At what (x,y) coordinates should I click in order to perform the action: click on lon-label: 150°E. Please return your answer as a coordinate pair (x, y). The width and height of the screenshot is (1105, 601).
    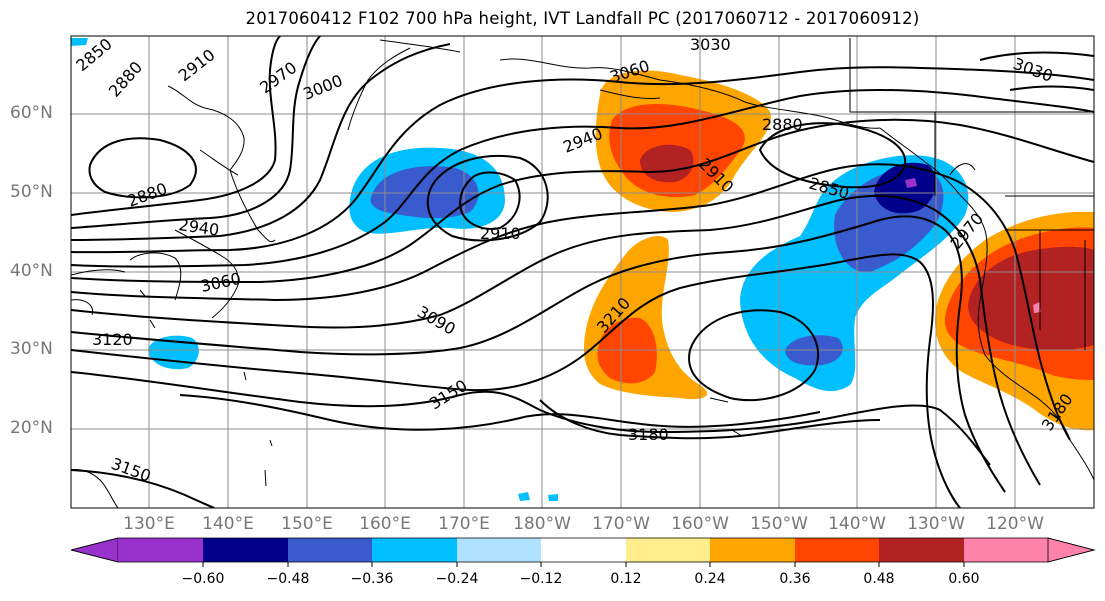
    Looking at the image, I should click on (307, 524).